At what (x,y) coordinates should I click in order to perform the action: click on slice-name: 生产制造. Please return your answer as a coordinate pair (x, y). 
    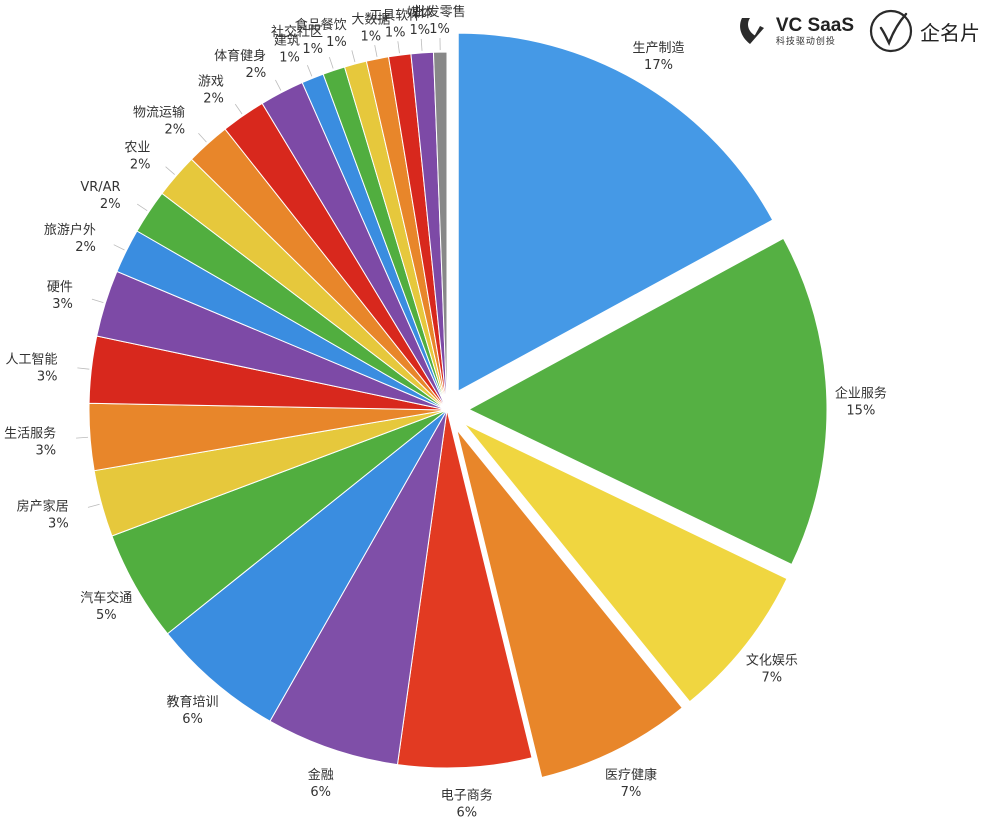
    Looking at the image, I should click on (658, 48).